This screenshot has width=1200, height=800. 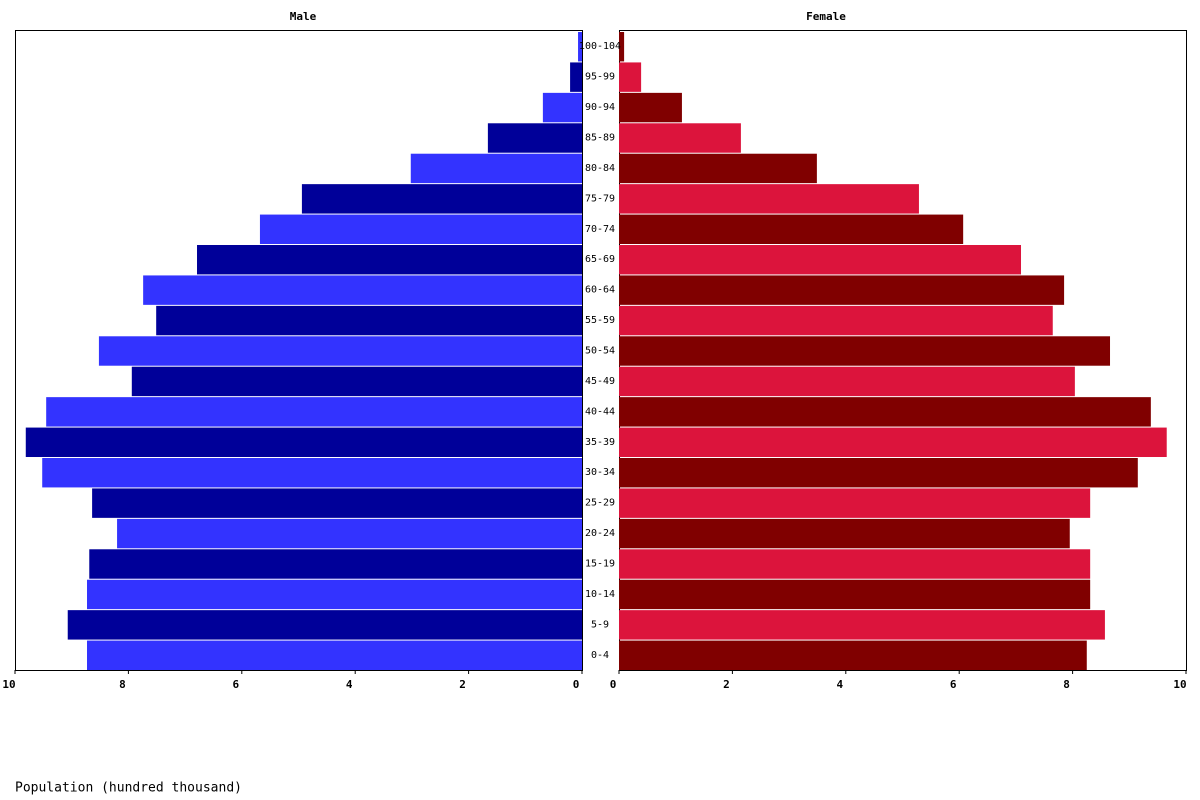 I want to click on category-label: 30-34, so click(x=600, y=472).